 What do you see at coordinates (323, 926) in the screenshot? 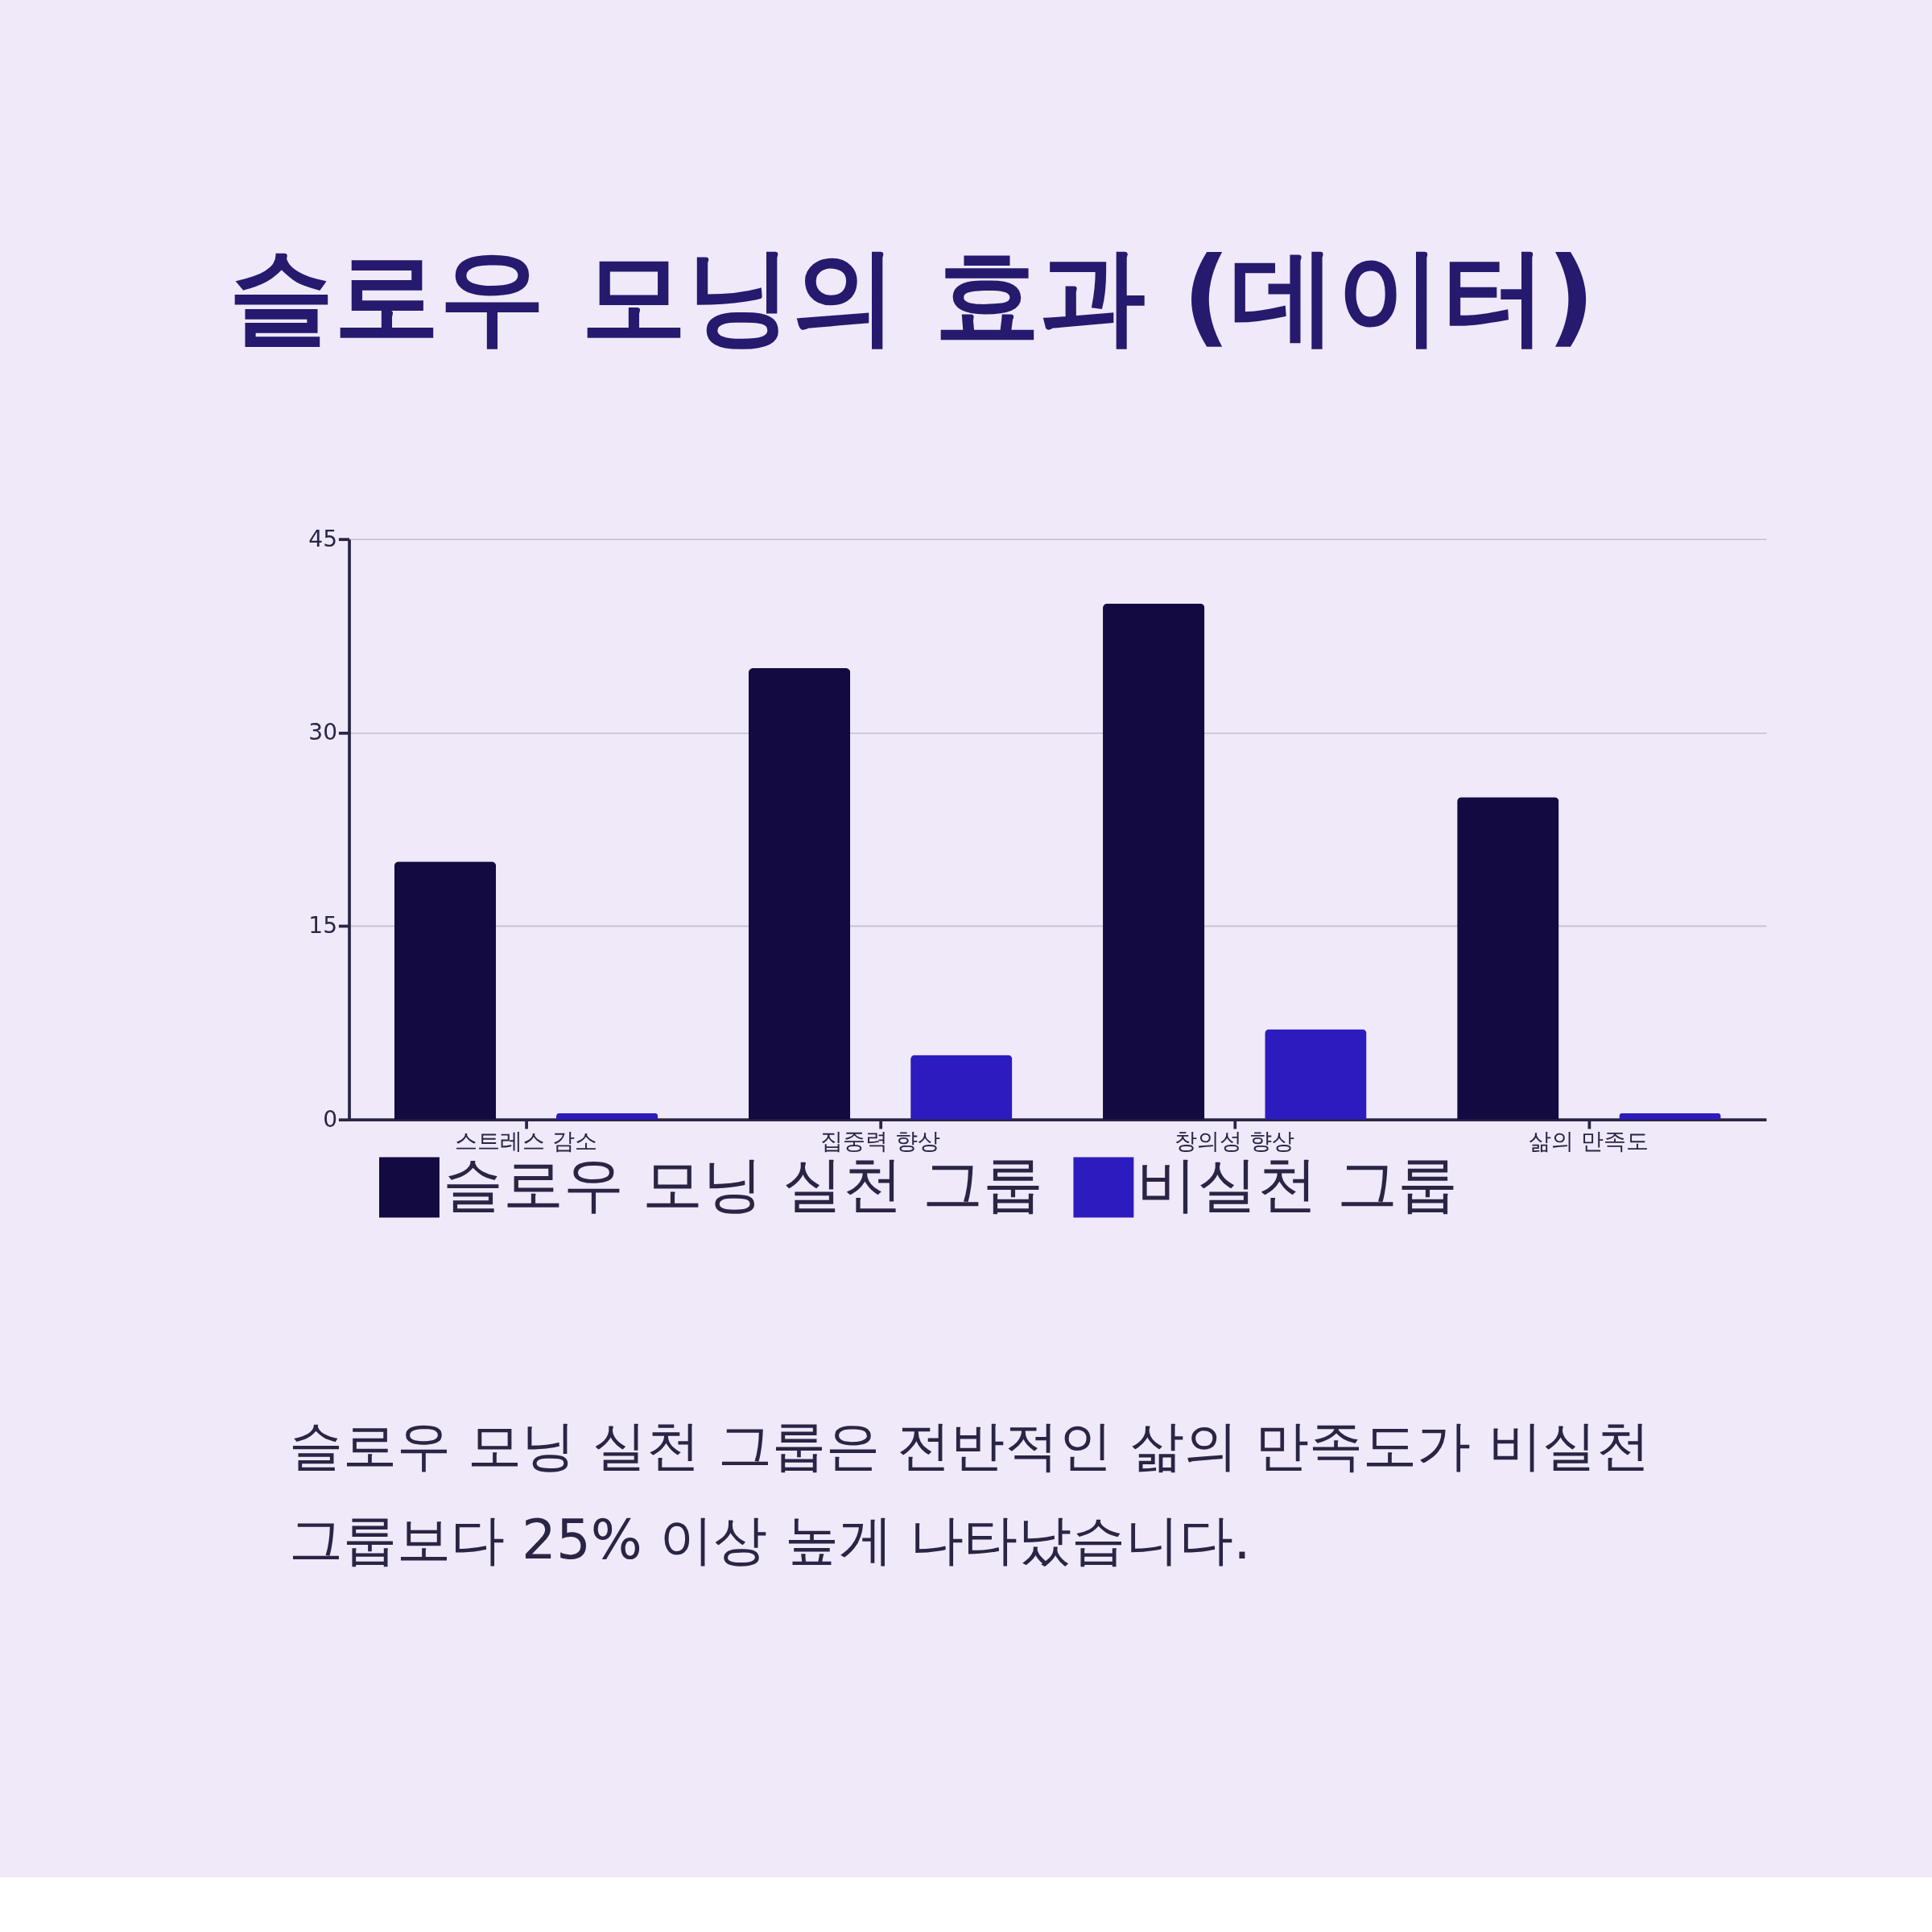
I see `y-tick-label: 15` at bounding box center [323, 926].